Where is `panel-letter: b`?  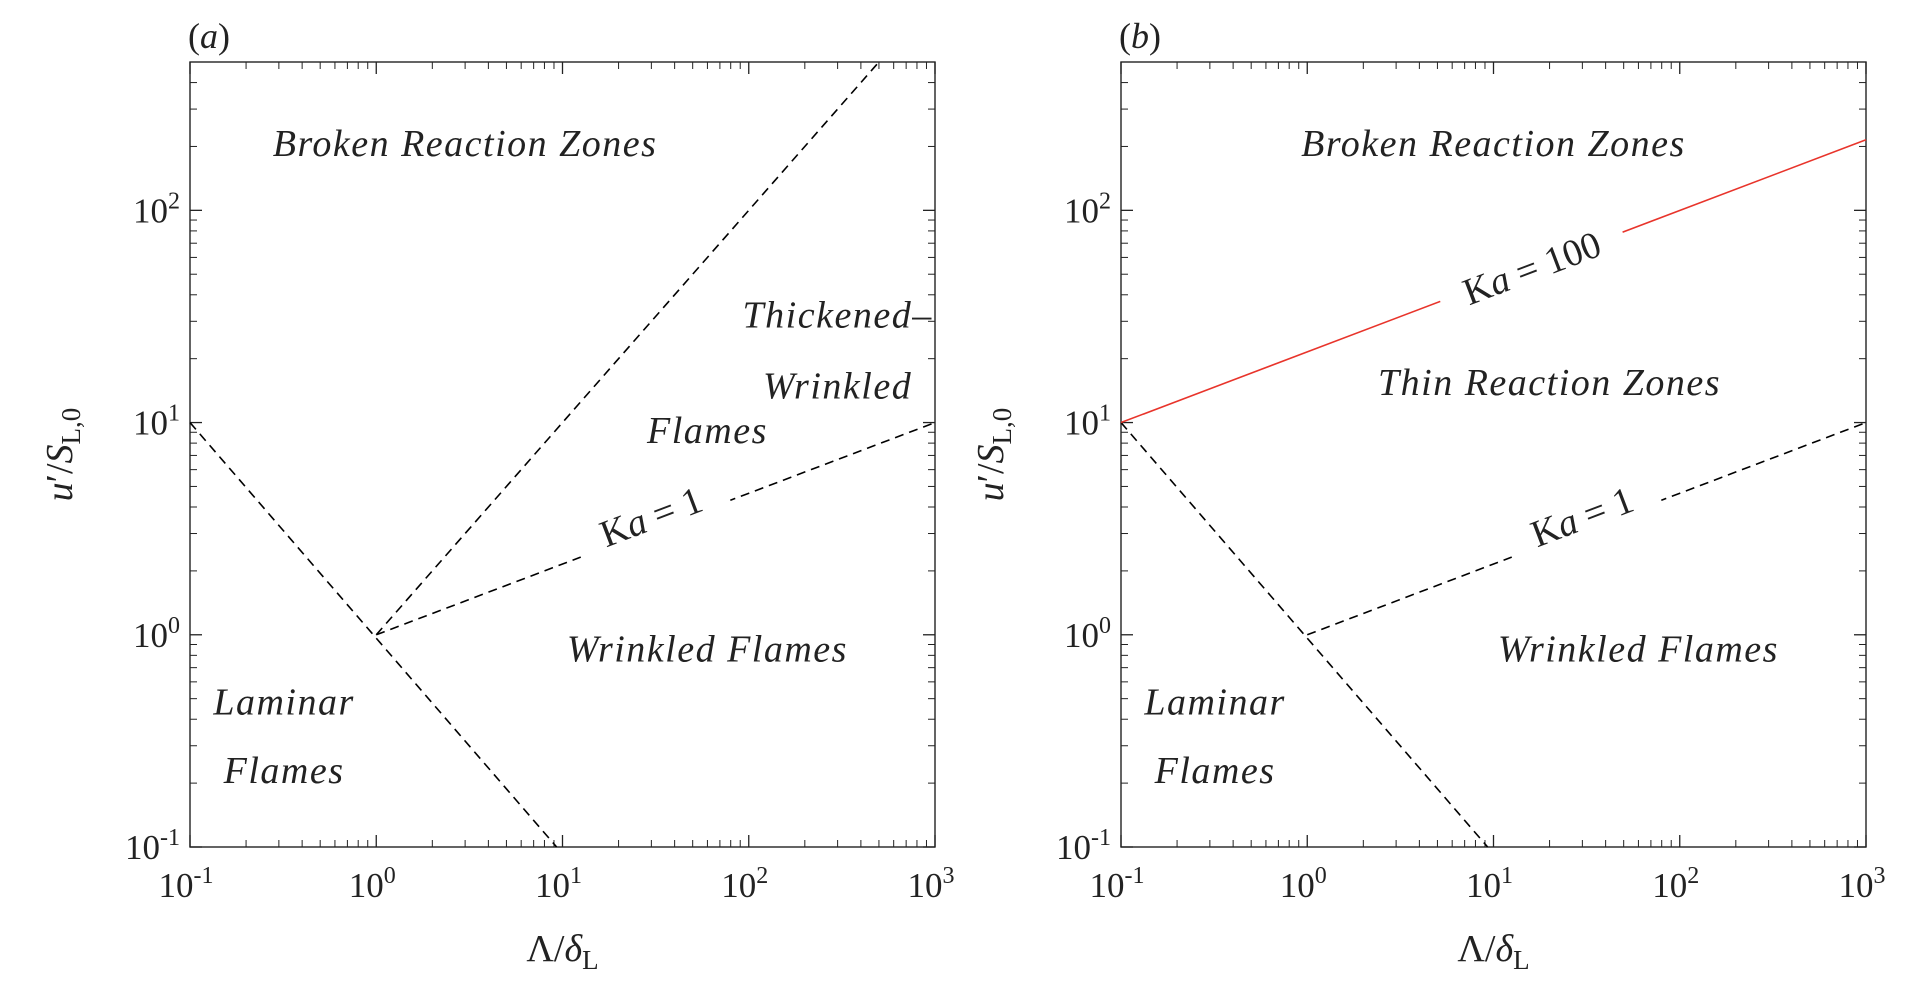 panel-letter: b is located at coordinates (1140, 36).